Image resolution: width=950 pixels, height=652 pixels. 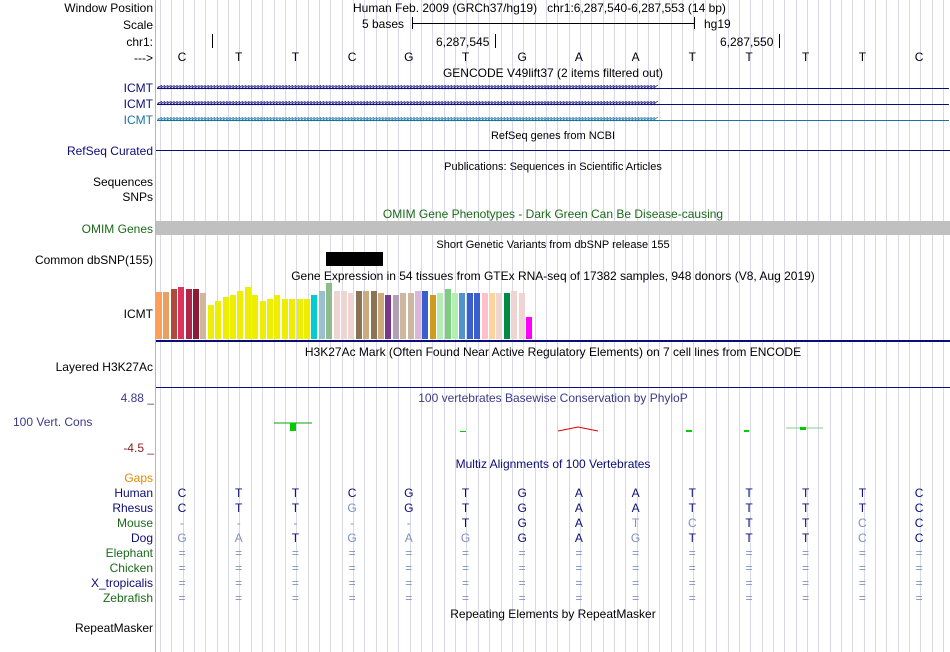 I want to click on omim-label: OMIM Genes, so click(x=117, y=229).